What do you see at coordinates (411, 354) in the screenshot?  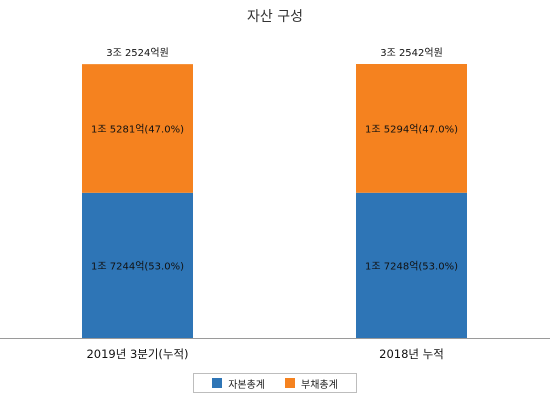 I see `x-axis-tick-label: 2018년 누적` at bounding box center [411, 354].